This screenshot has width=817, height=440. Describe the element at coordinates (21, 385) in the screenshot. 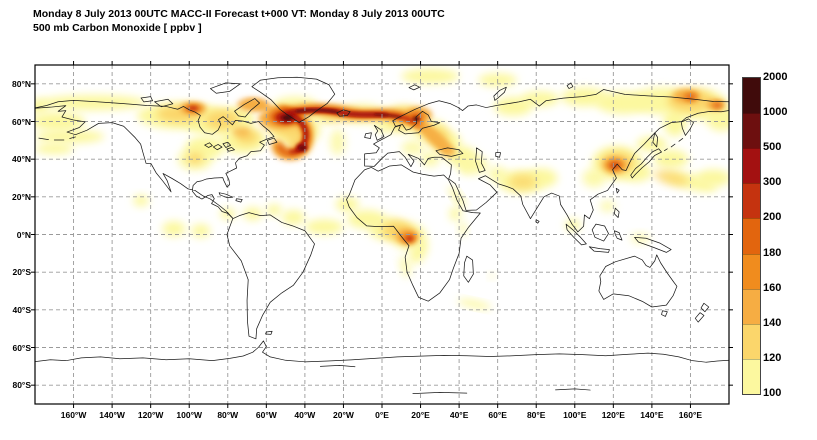

I see `lat-tick-label: 80°S` at that location.